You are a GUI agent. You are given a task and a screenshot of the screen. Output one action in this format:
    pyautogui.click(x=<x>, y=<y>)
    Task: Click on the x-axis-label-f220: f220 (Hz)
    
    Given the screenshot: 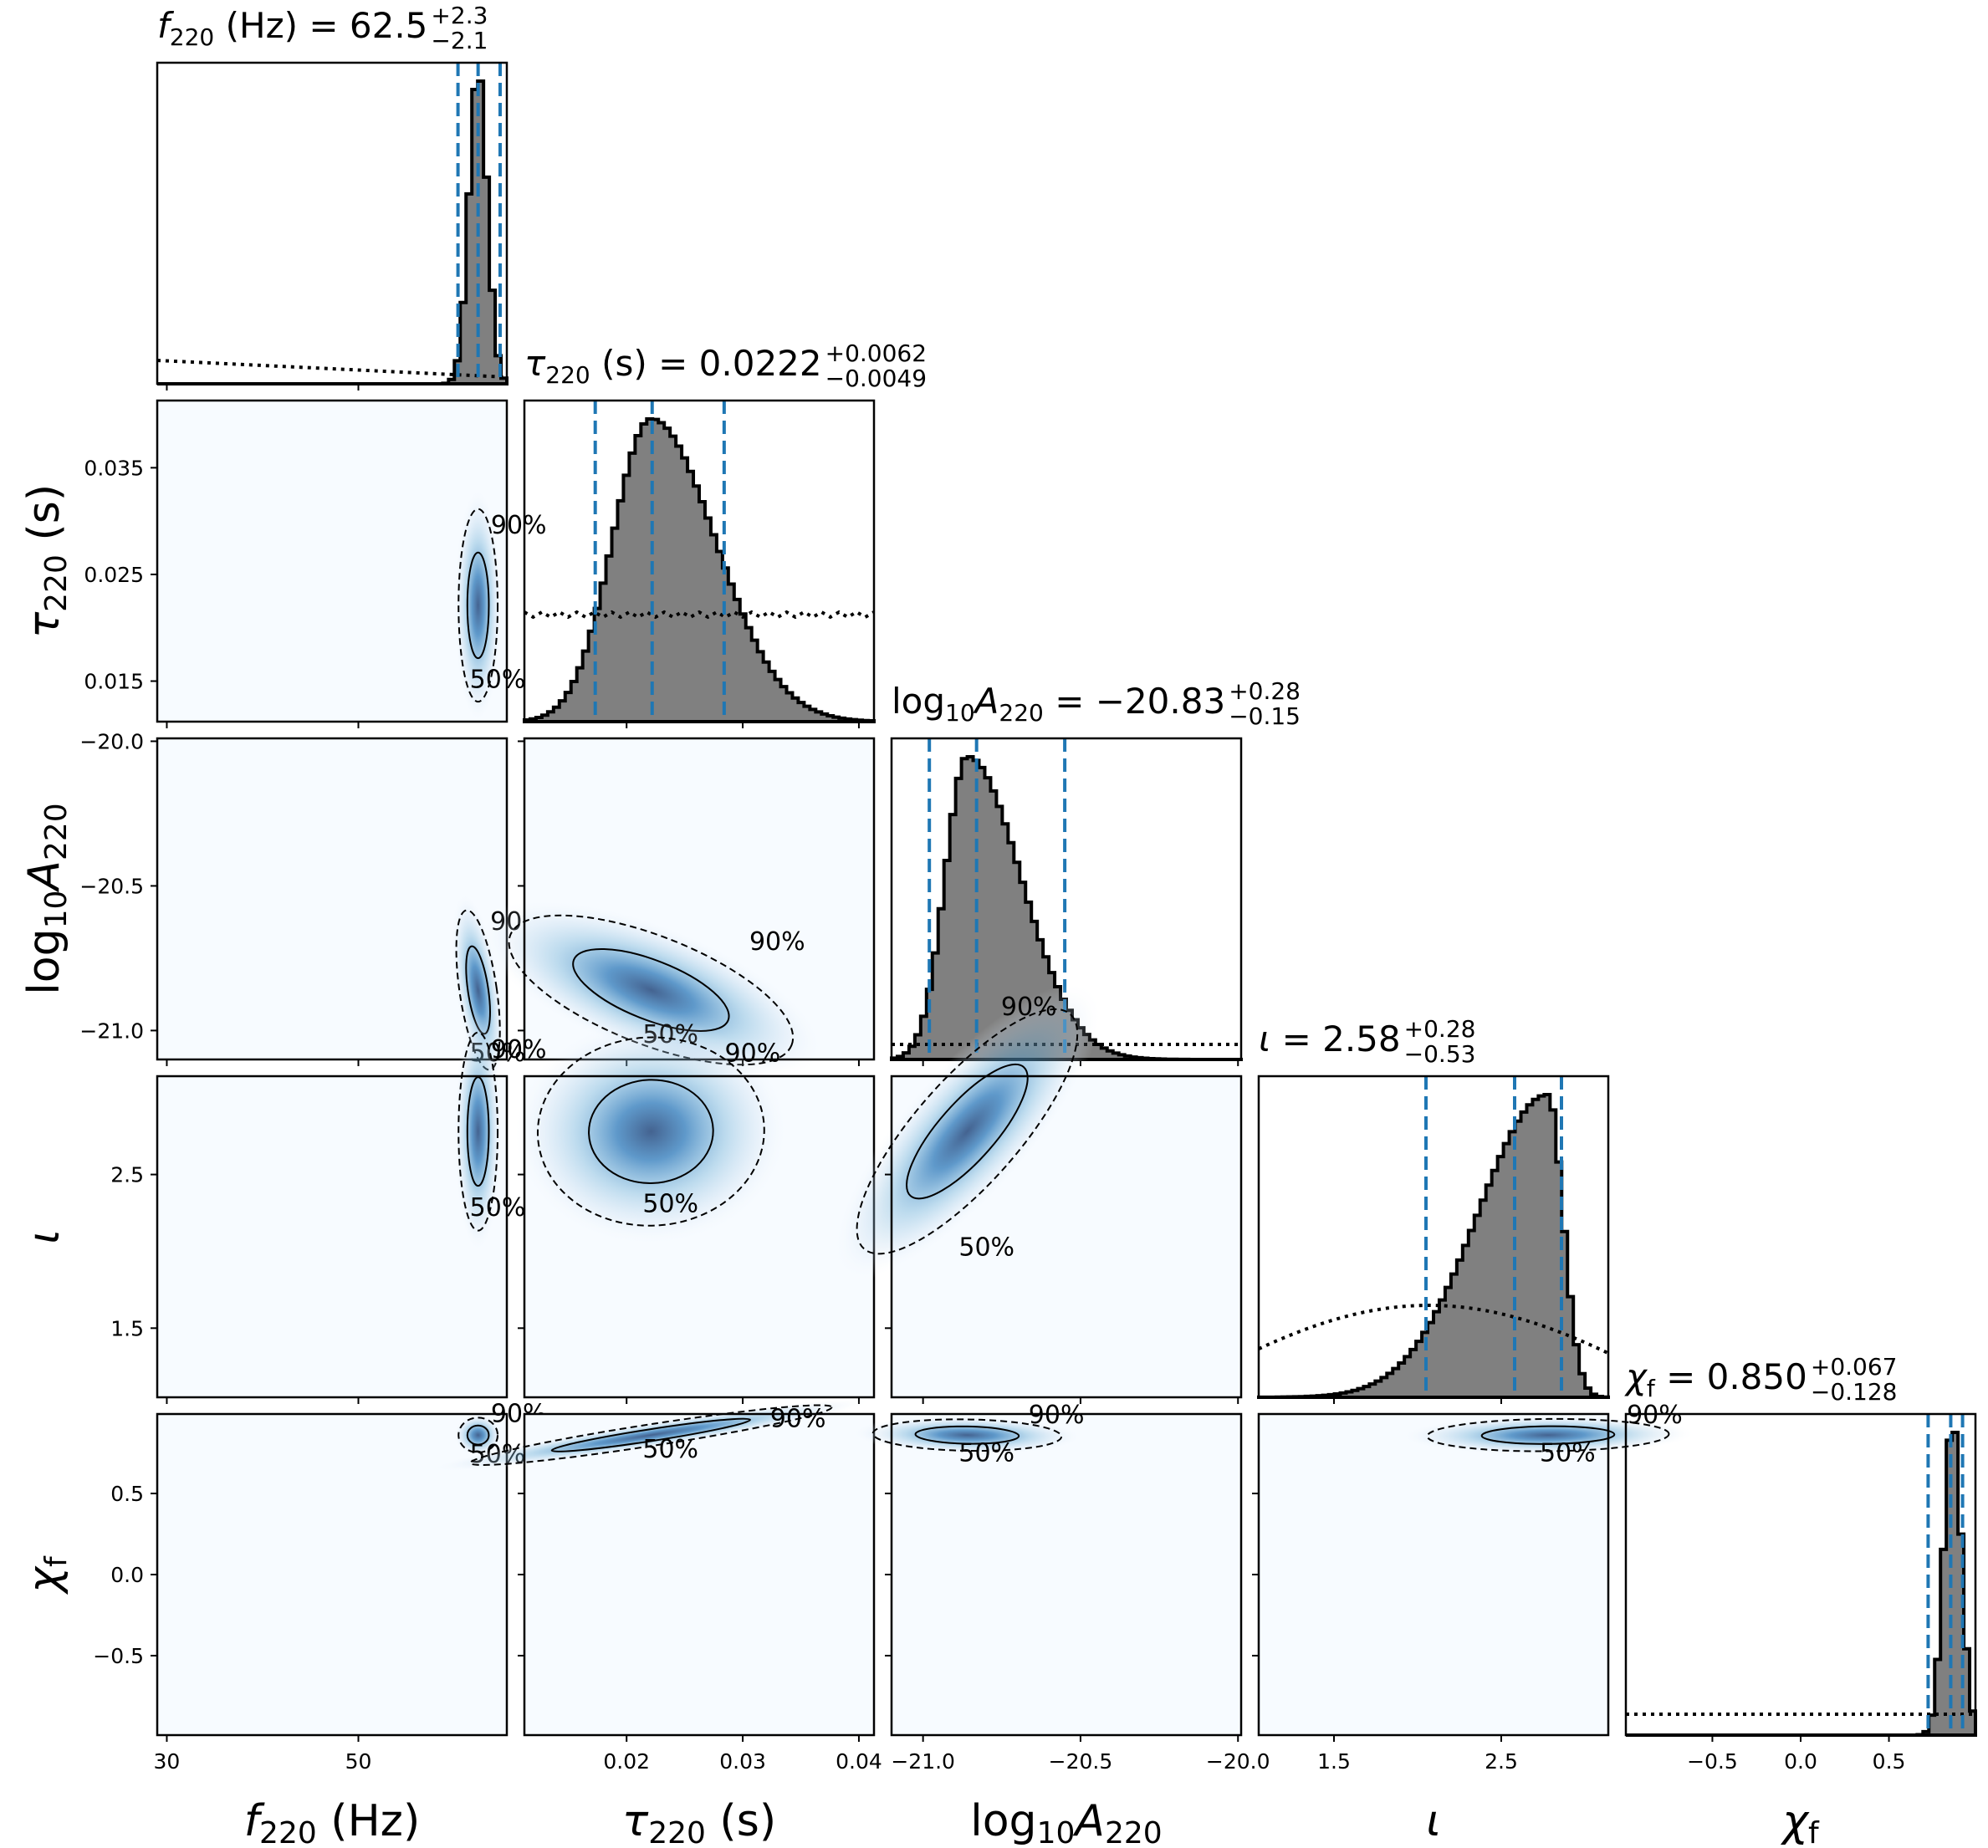 What is the action you would take?
    pyautogui.click(x=332, y=1822)
    